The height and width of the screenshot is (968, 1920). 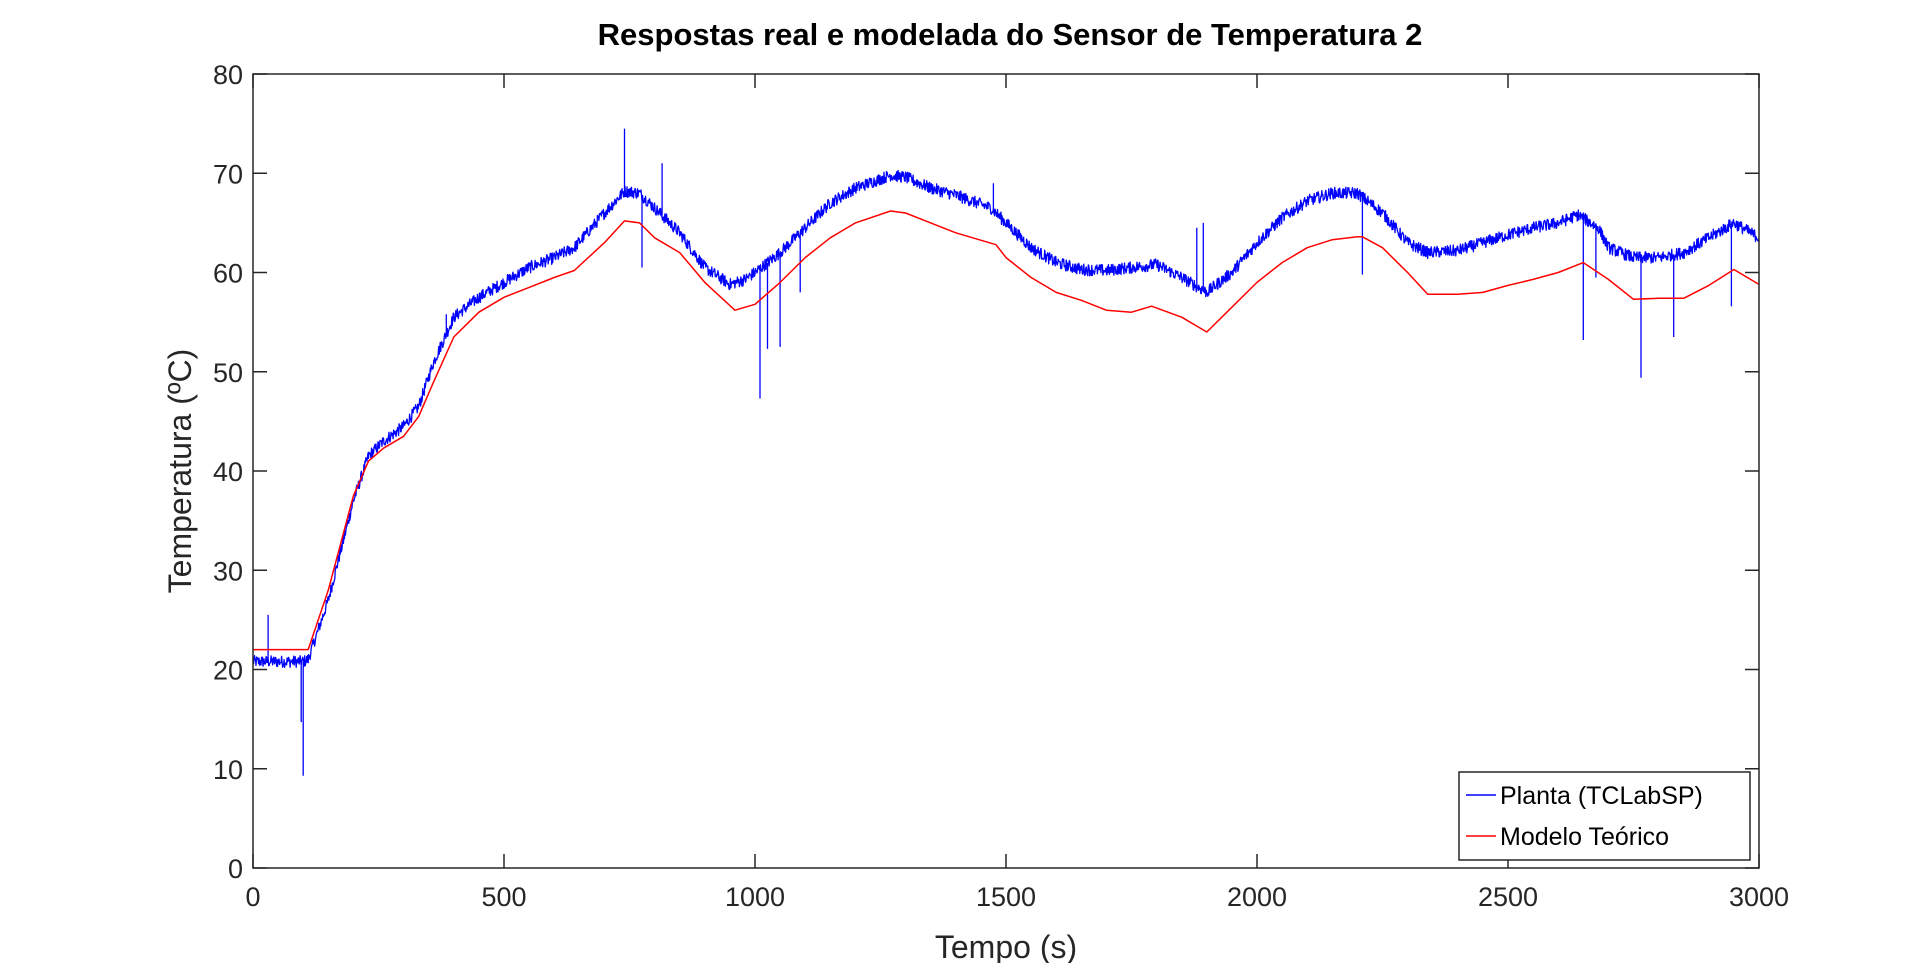 I want to click on x-tick-label: 2500, so click(x=1508, y=897).